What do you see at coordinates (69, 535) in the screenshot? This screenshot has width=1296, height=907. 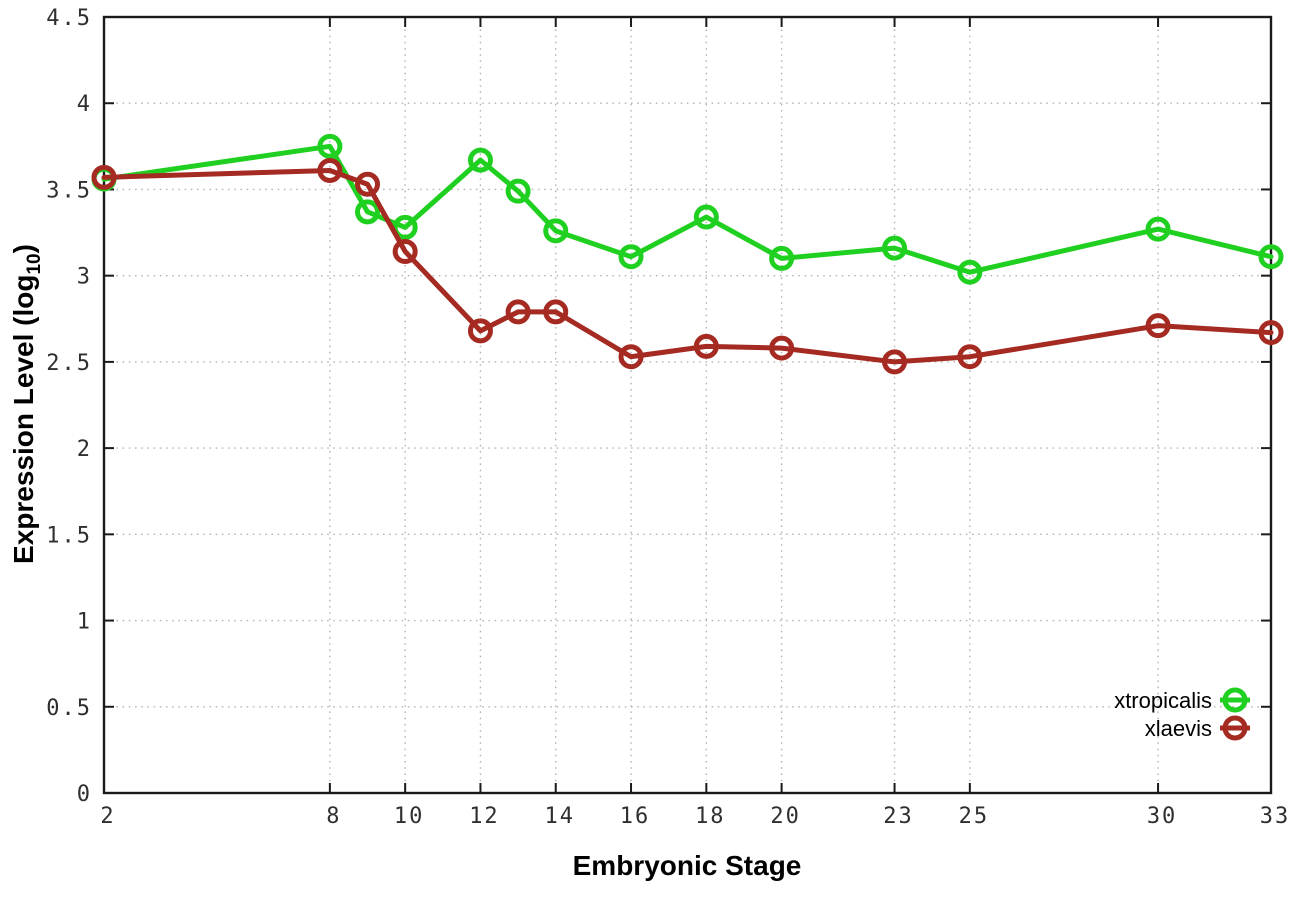 I see `y-tick-label: 1.5` at bounding box center [69, 535].